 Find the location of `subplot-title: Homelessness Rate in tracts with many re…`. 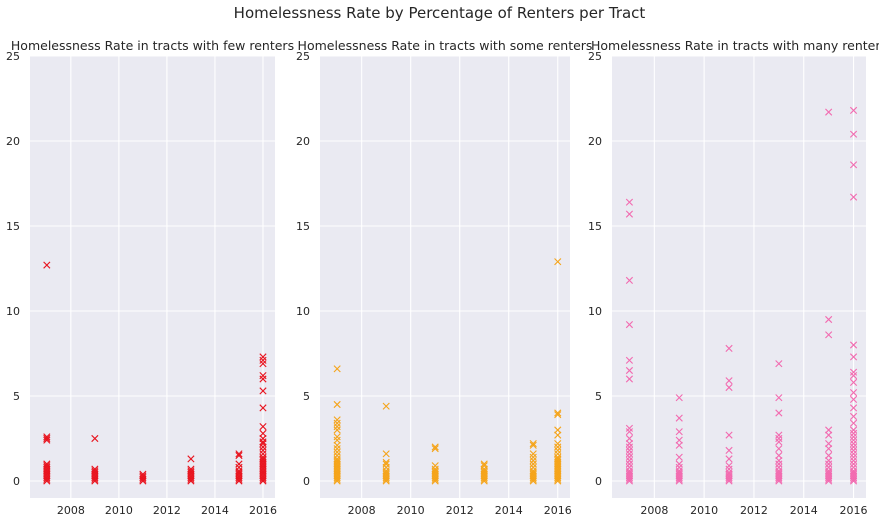

subplot-title: Homelessness Rate in tracts with many re… is located at coordinates (735, 45).